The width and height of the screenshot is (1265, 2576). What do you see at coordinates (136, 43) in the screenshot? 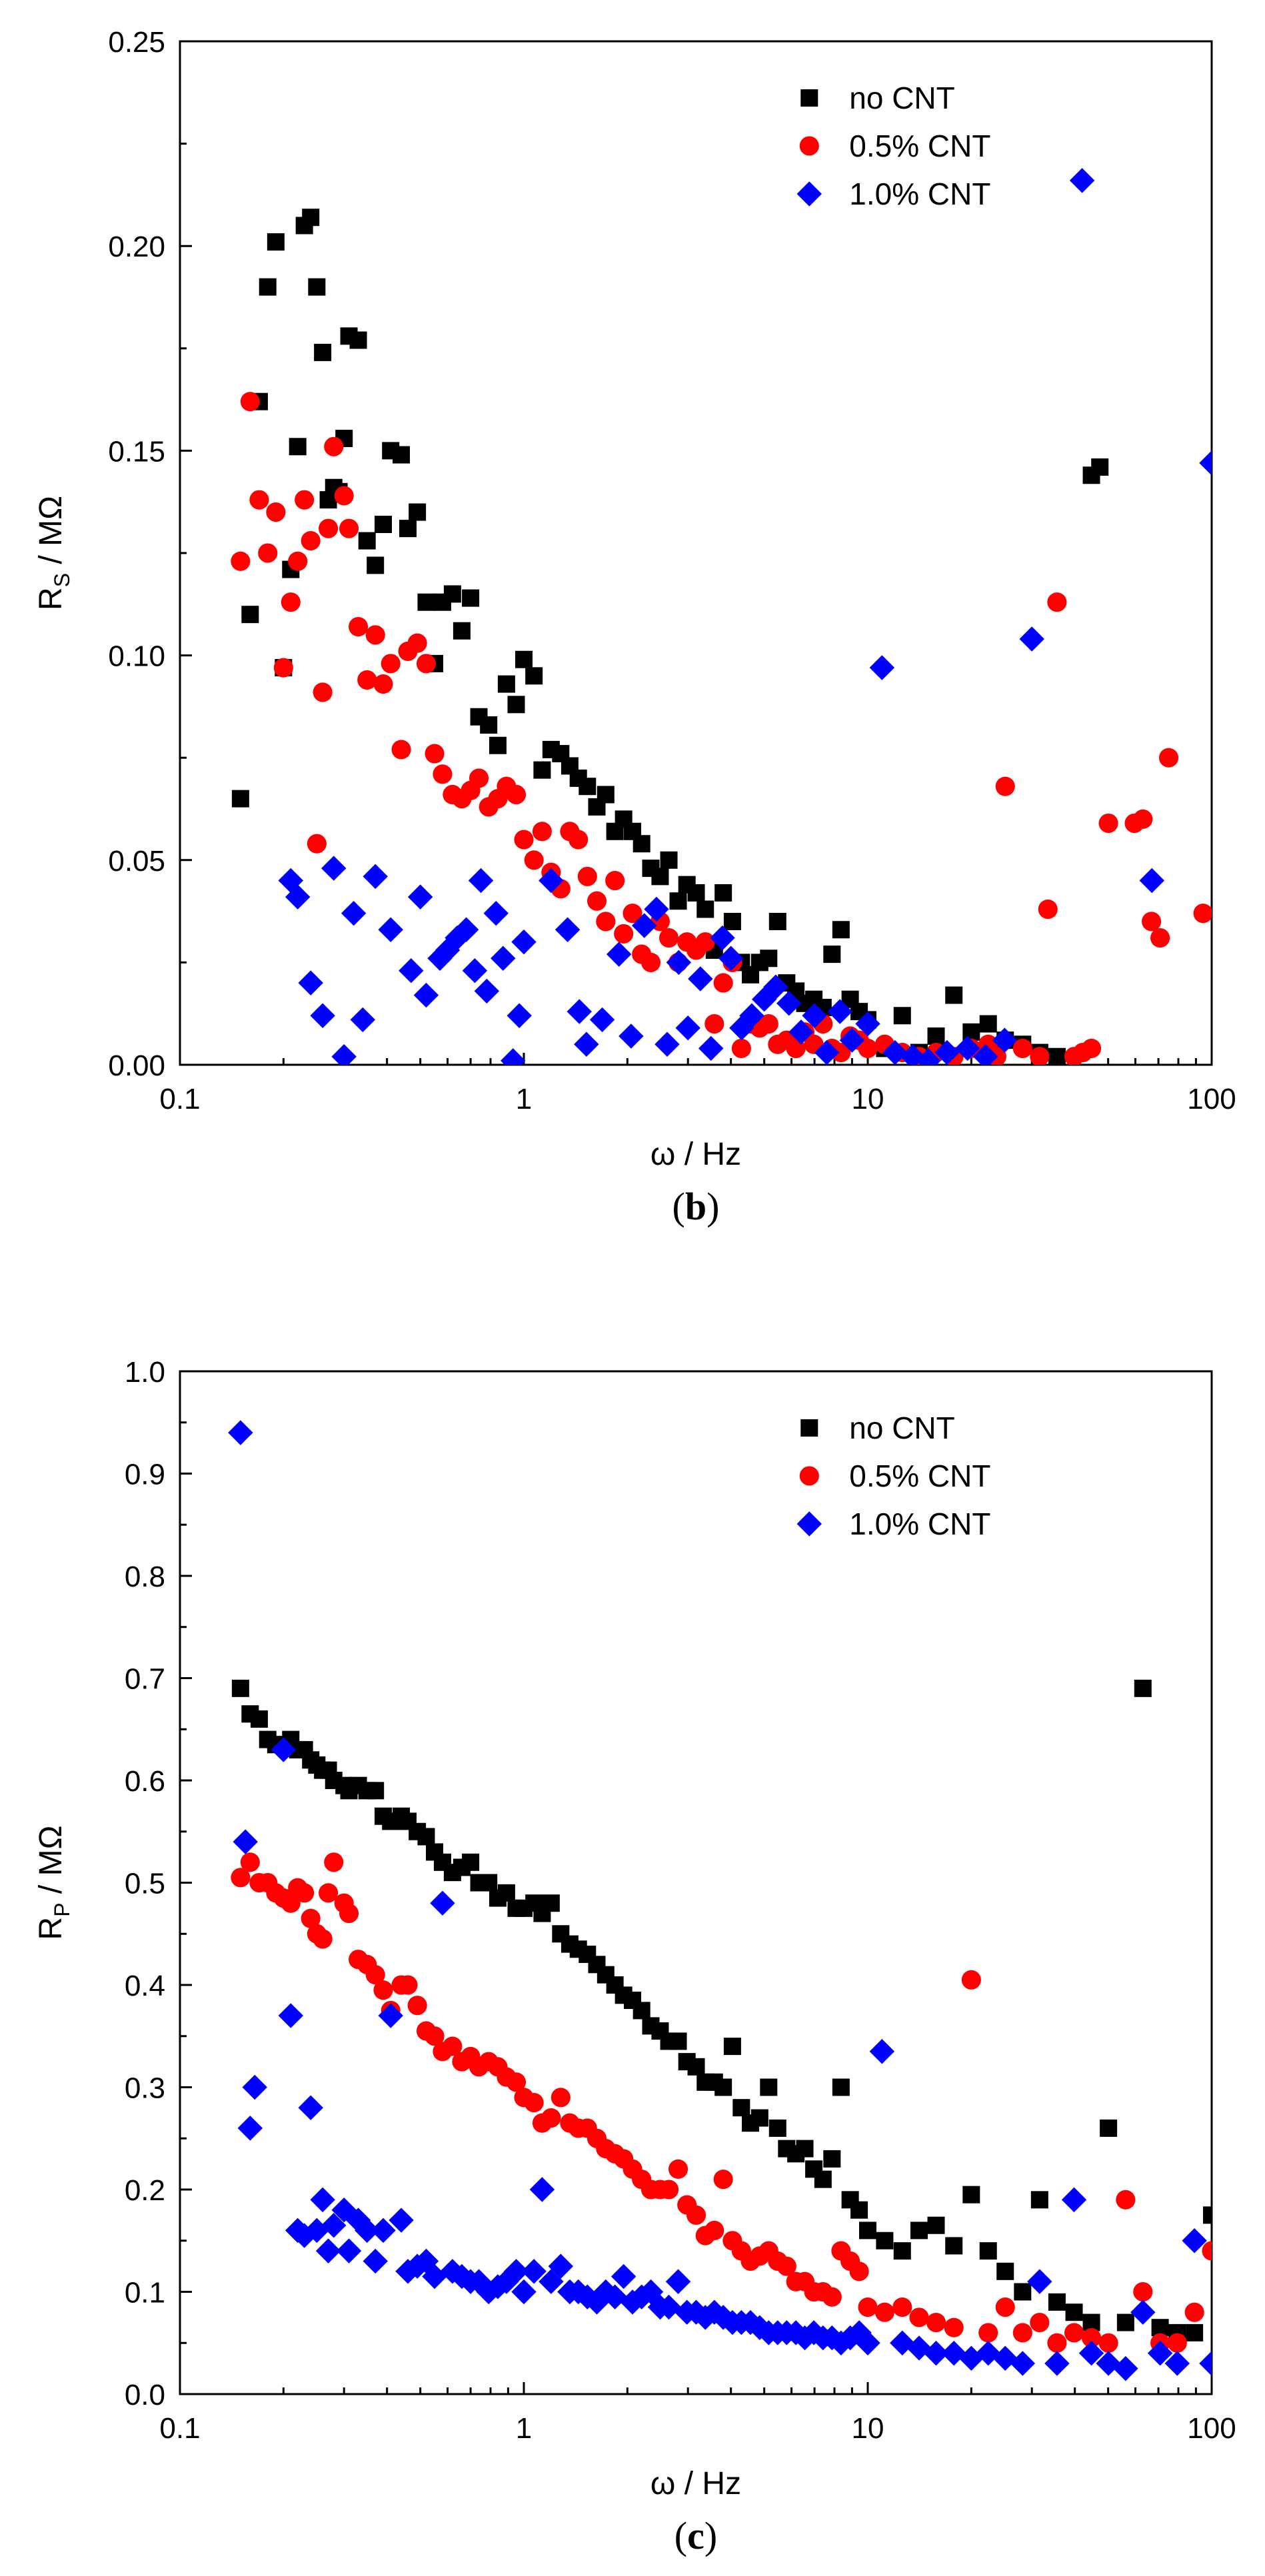
I see `y-tick-label: 0.25` at bounding box center [136, 43].